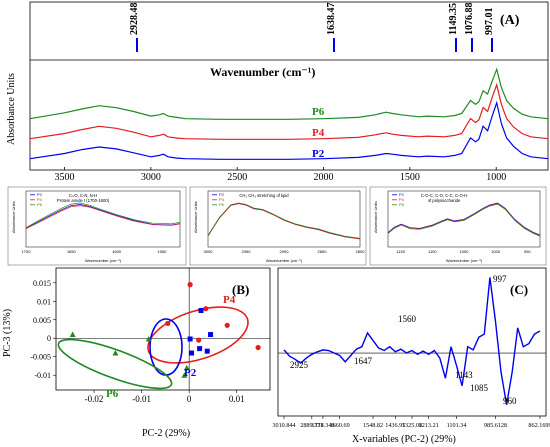  I want to click on peak-label-1149: 1149.35, so click(453, 19).